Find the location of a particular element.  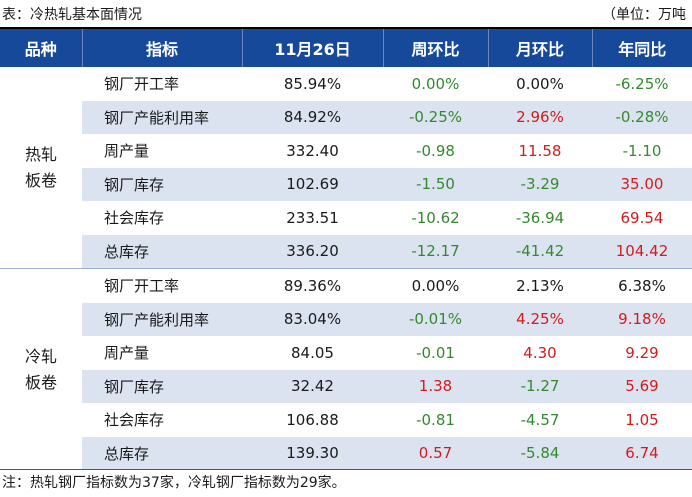

group-label: 热轧 板卷 is located at coordinates (41, 168).